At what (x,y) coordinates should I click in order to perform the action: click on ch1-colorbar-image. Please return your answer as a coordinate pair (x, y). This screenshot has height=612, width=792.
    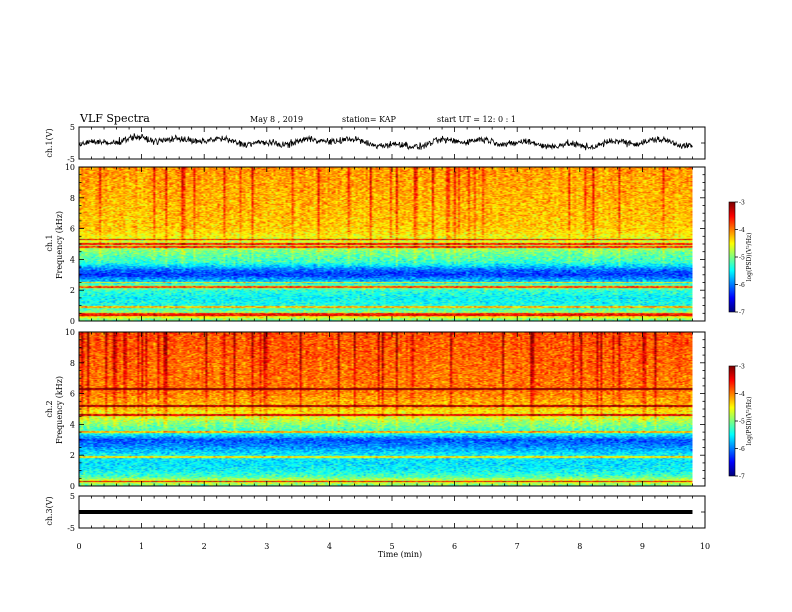
    Looking at the image, I should click on (732, 257).